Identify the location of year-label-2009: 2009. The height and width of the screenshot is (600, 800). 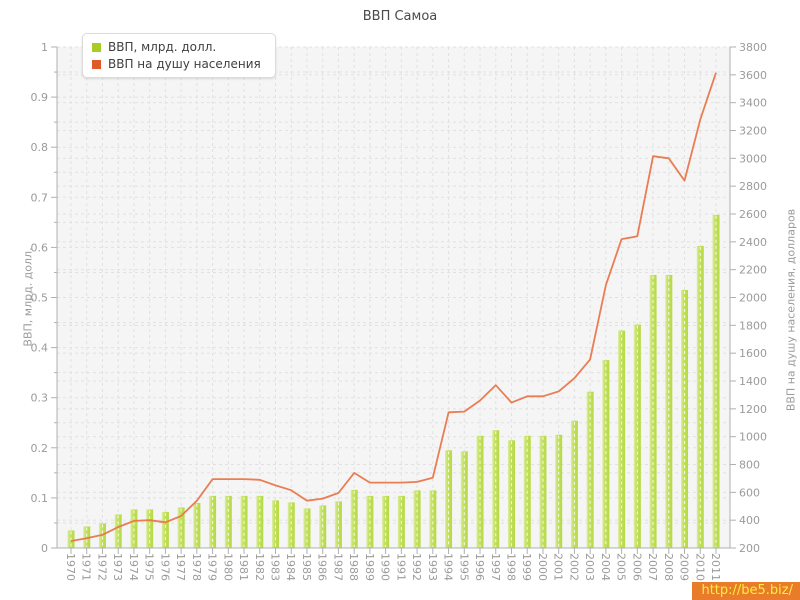
(684, 567).